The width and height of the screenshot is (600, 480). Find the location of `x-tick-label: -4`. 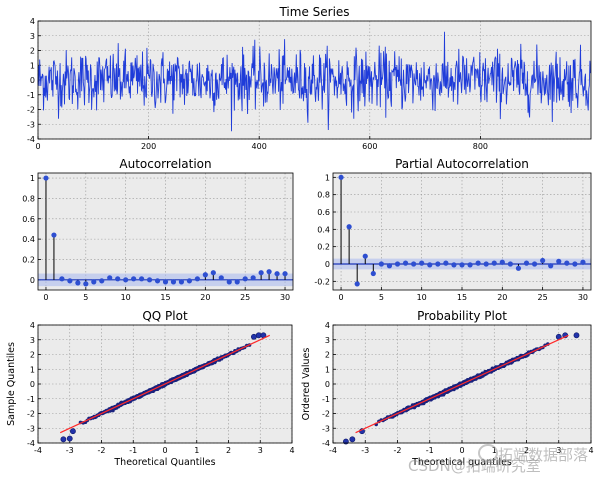

x-tick-label: -4 is located at coordinates (38, 450).